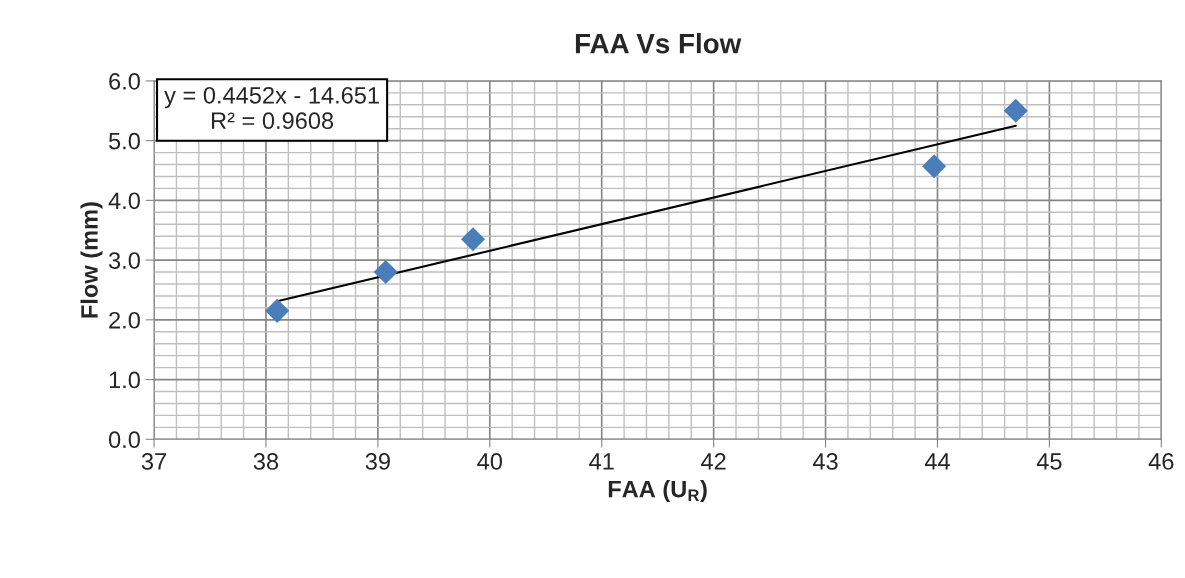  Describe the element at coordinates (713, 461) in the screenshot. I see `x-tick-label: 42` at that location.